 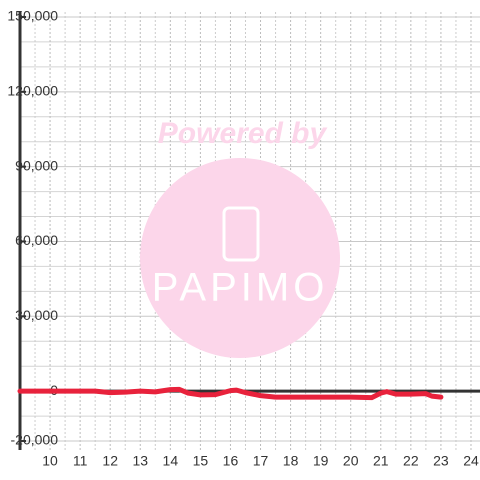 I want to click on y-tick-label: 90,000, so click(x=36, y=165).